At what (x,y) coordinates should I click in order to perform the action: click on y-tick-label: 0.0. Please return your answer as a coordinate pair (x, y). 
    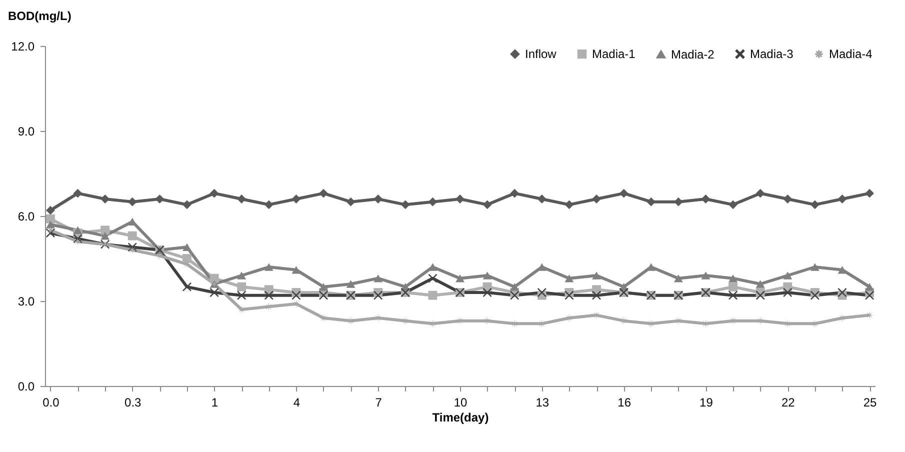
    Looking at the image, I should click on (26, 387).